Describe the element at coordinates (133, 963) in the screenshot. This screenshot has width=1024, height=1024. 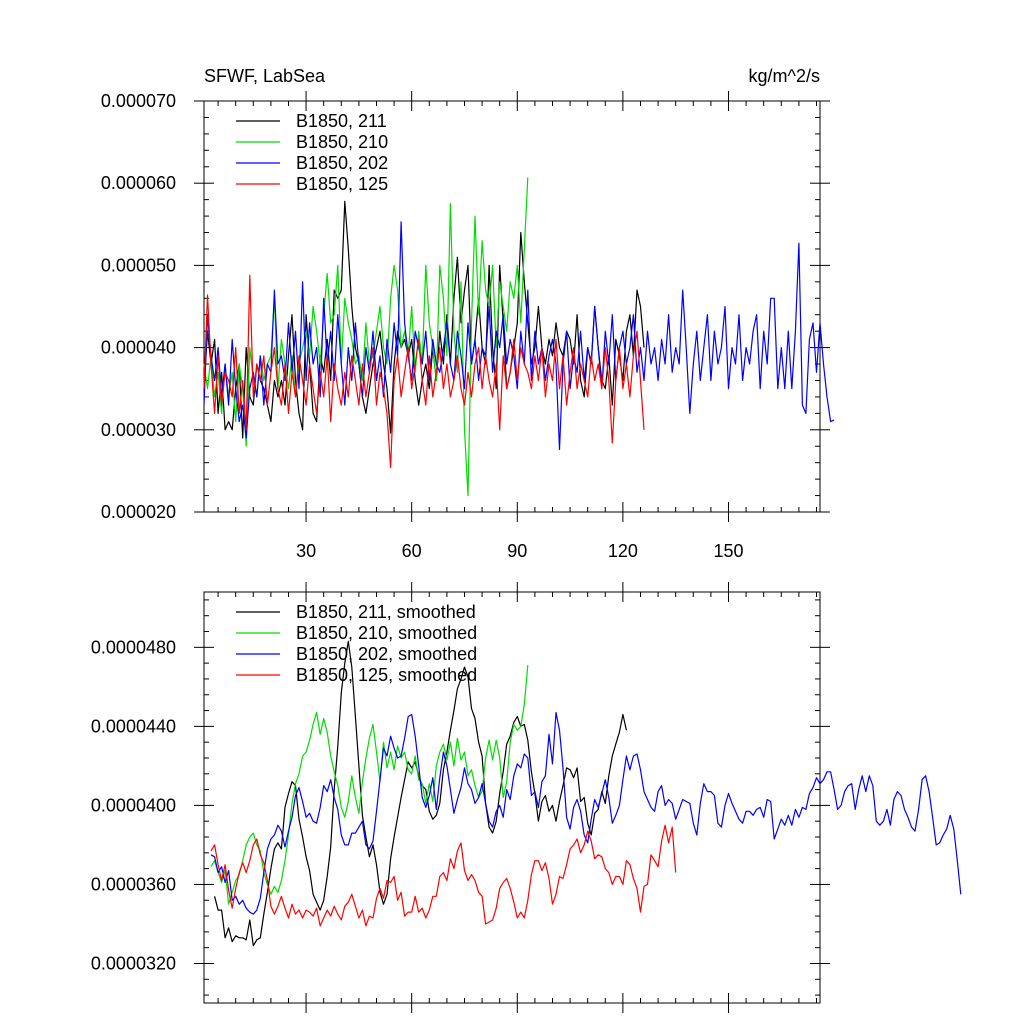
I see `bottom-y-tick-label: 0.0000320` at that location.